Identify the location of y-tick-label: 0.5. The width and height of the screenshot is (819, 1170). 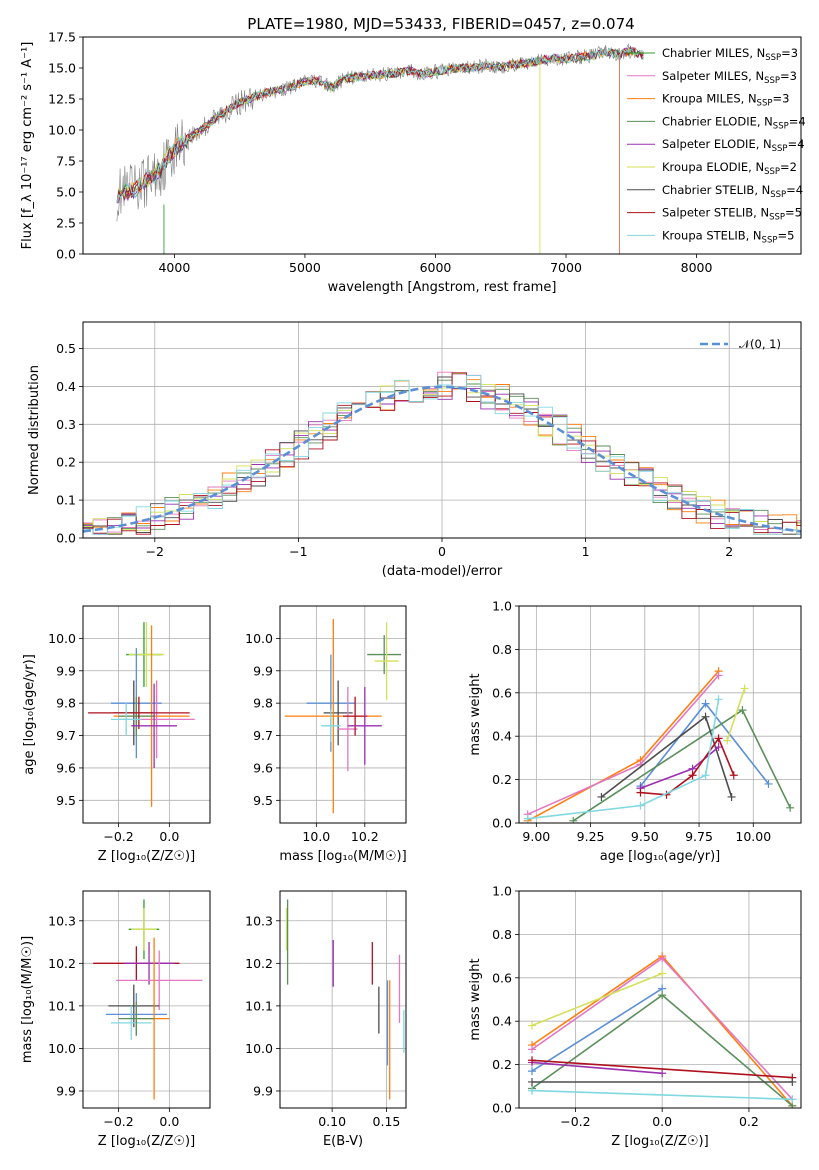
(66, 348).